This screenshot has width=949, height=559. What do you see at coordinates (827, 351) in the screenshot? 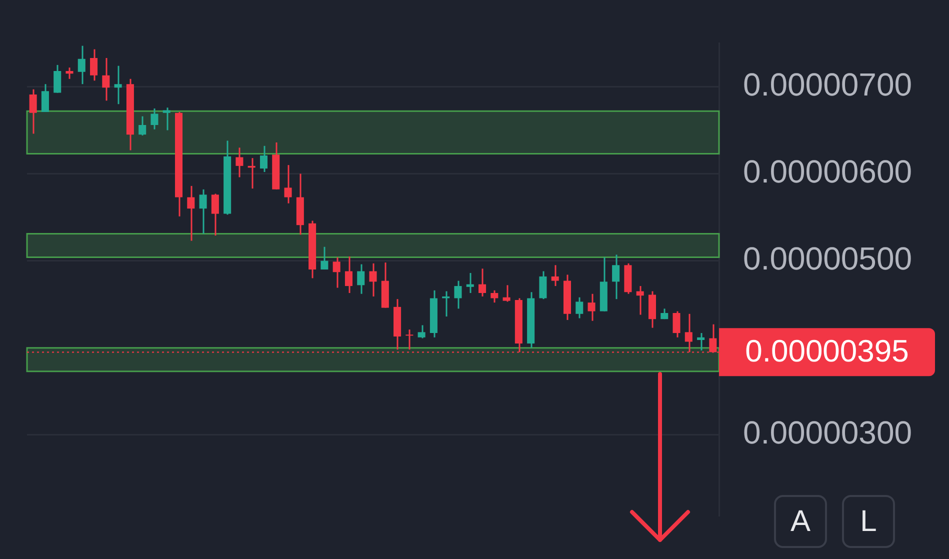
I see `ref-line-label: 0.00000395` at bounding box center [827, 351].